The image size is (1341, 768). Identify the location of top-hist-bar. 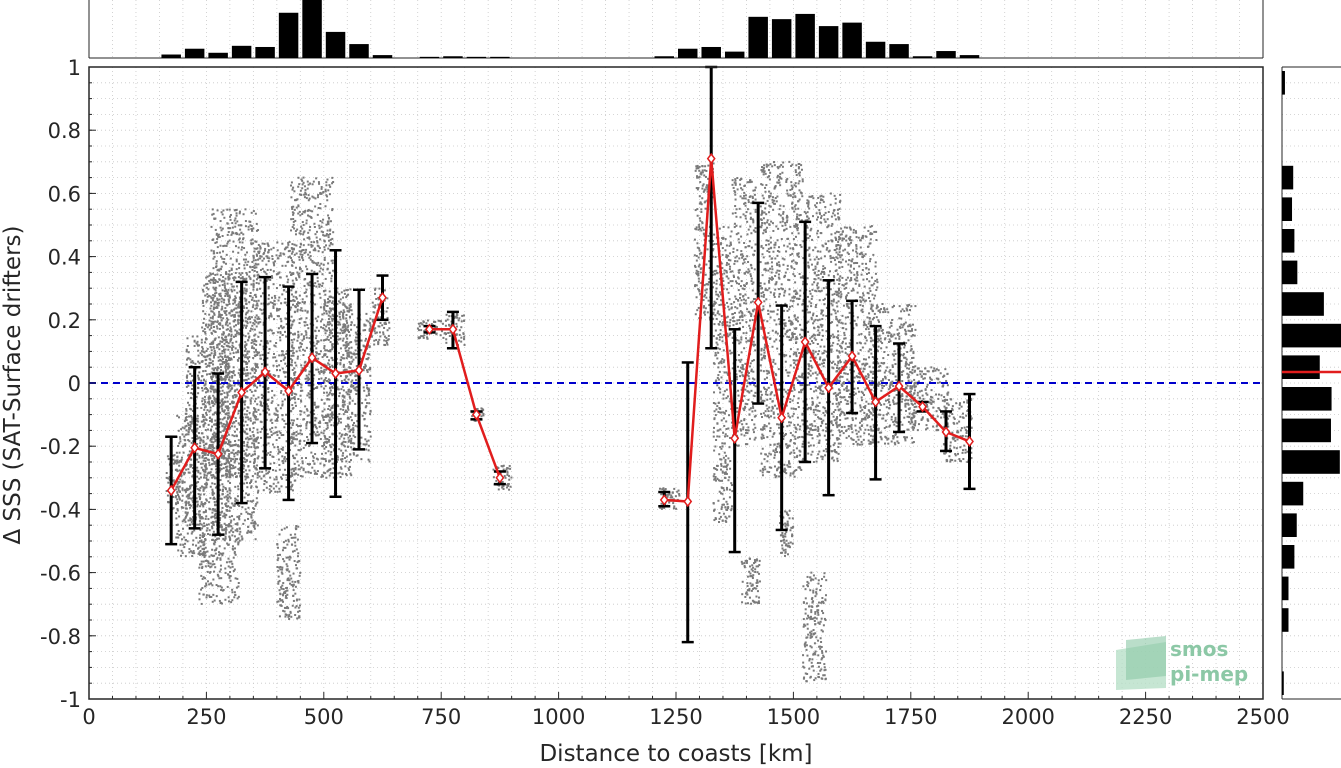
(758, 37).